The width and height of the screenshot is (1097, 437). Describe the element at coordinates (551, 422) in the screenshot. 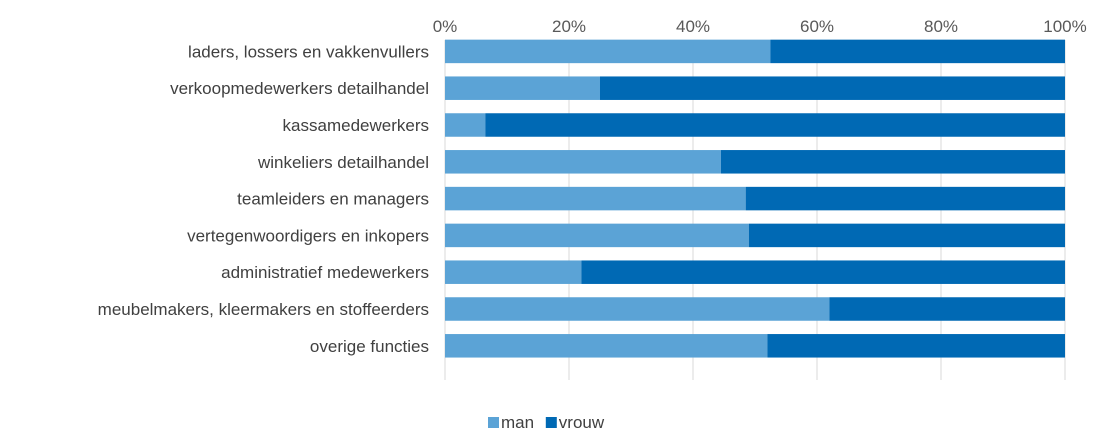

I see `legend-swatch-vrouw` at that location.